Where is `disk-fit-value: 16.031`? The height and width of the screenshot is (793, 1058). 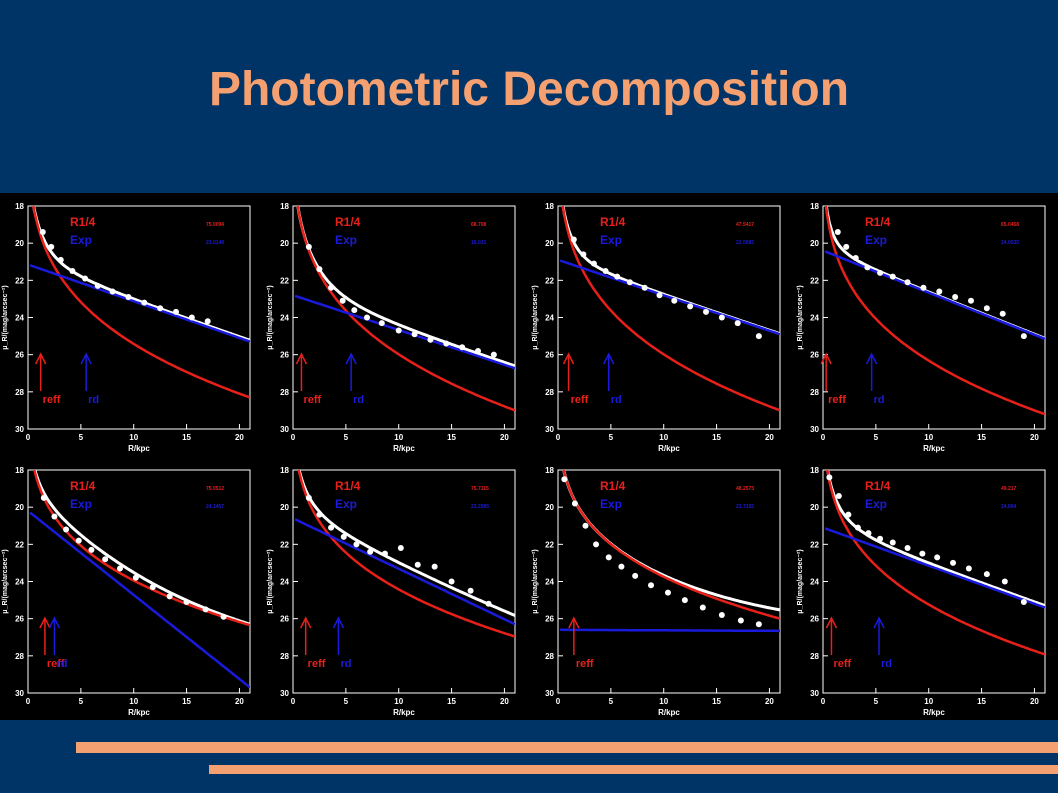 disk-fit-value: 16.031 is located at coordinates (479, 243).